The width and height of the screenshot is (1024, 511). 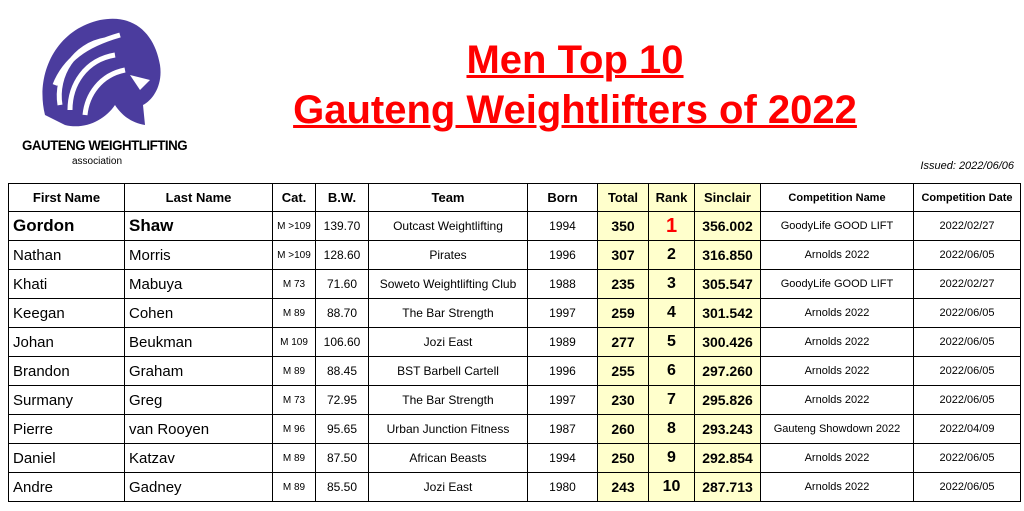 What do you see at coordinates (623, 400) in the screenshot?
I see `total: 230` at bounding box center [623, 400].